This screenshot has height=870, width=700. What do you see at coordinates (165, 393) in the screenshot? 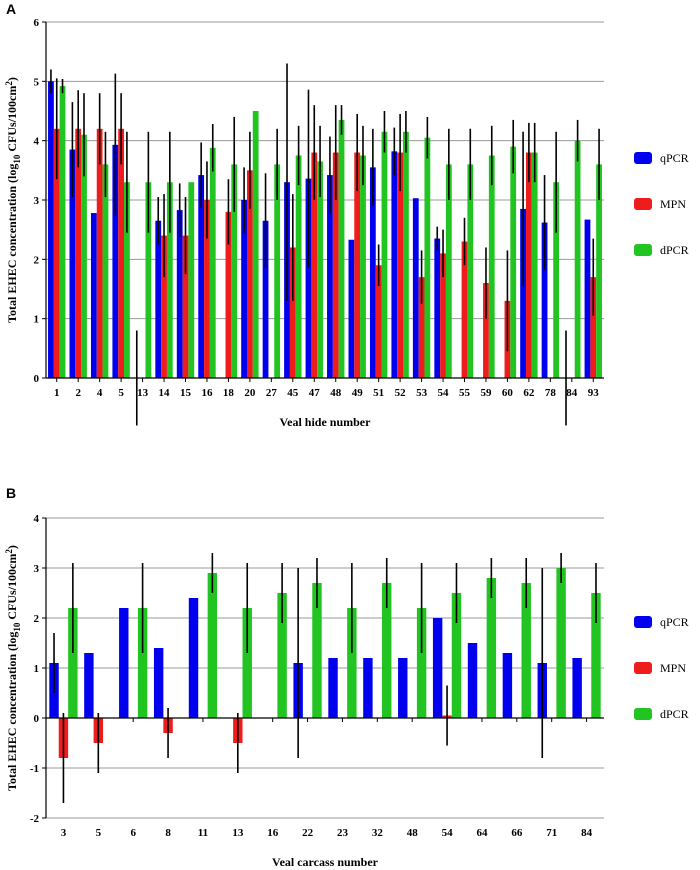
I see `x-tick-label-14: 14` at bounding box center [165, 393].